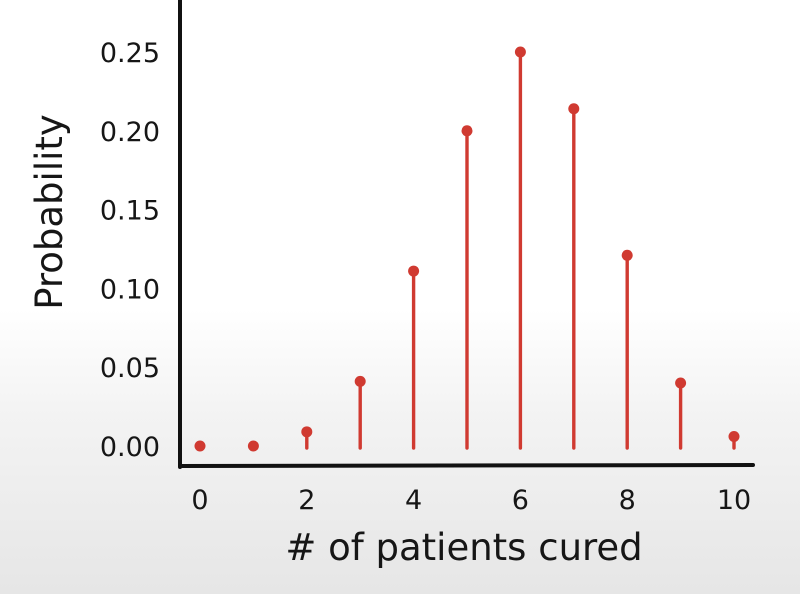  I want to click on x-axis-label: # of patients cured, so click(463, 547).